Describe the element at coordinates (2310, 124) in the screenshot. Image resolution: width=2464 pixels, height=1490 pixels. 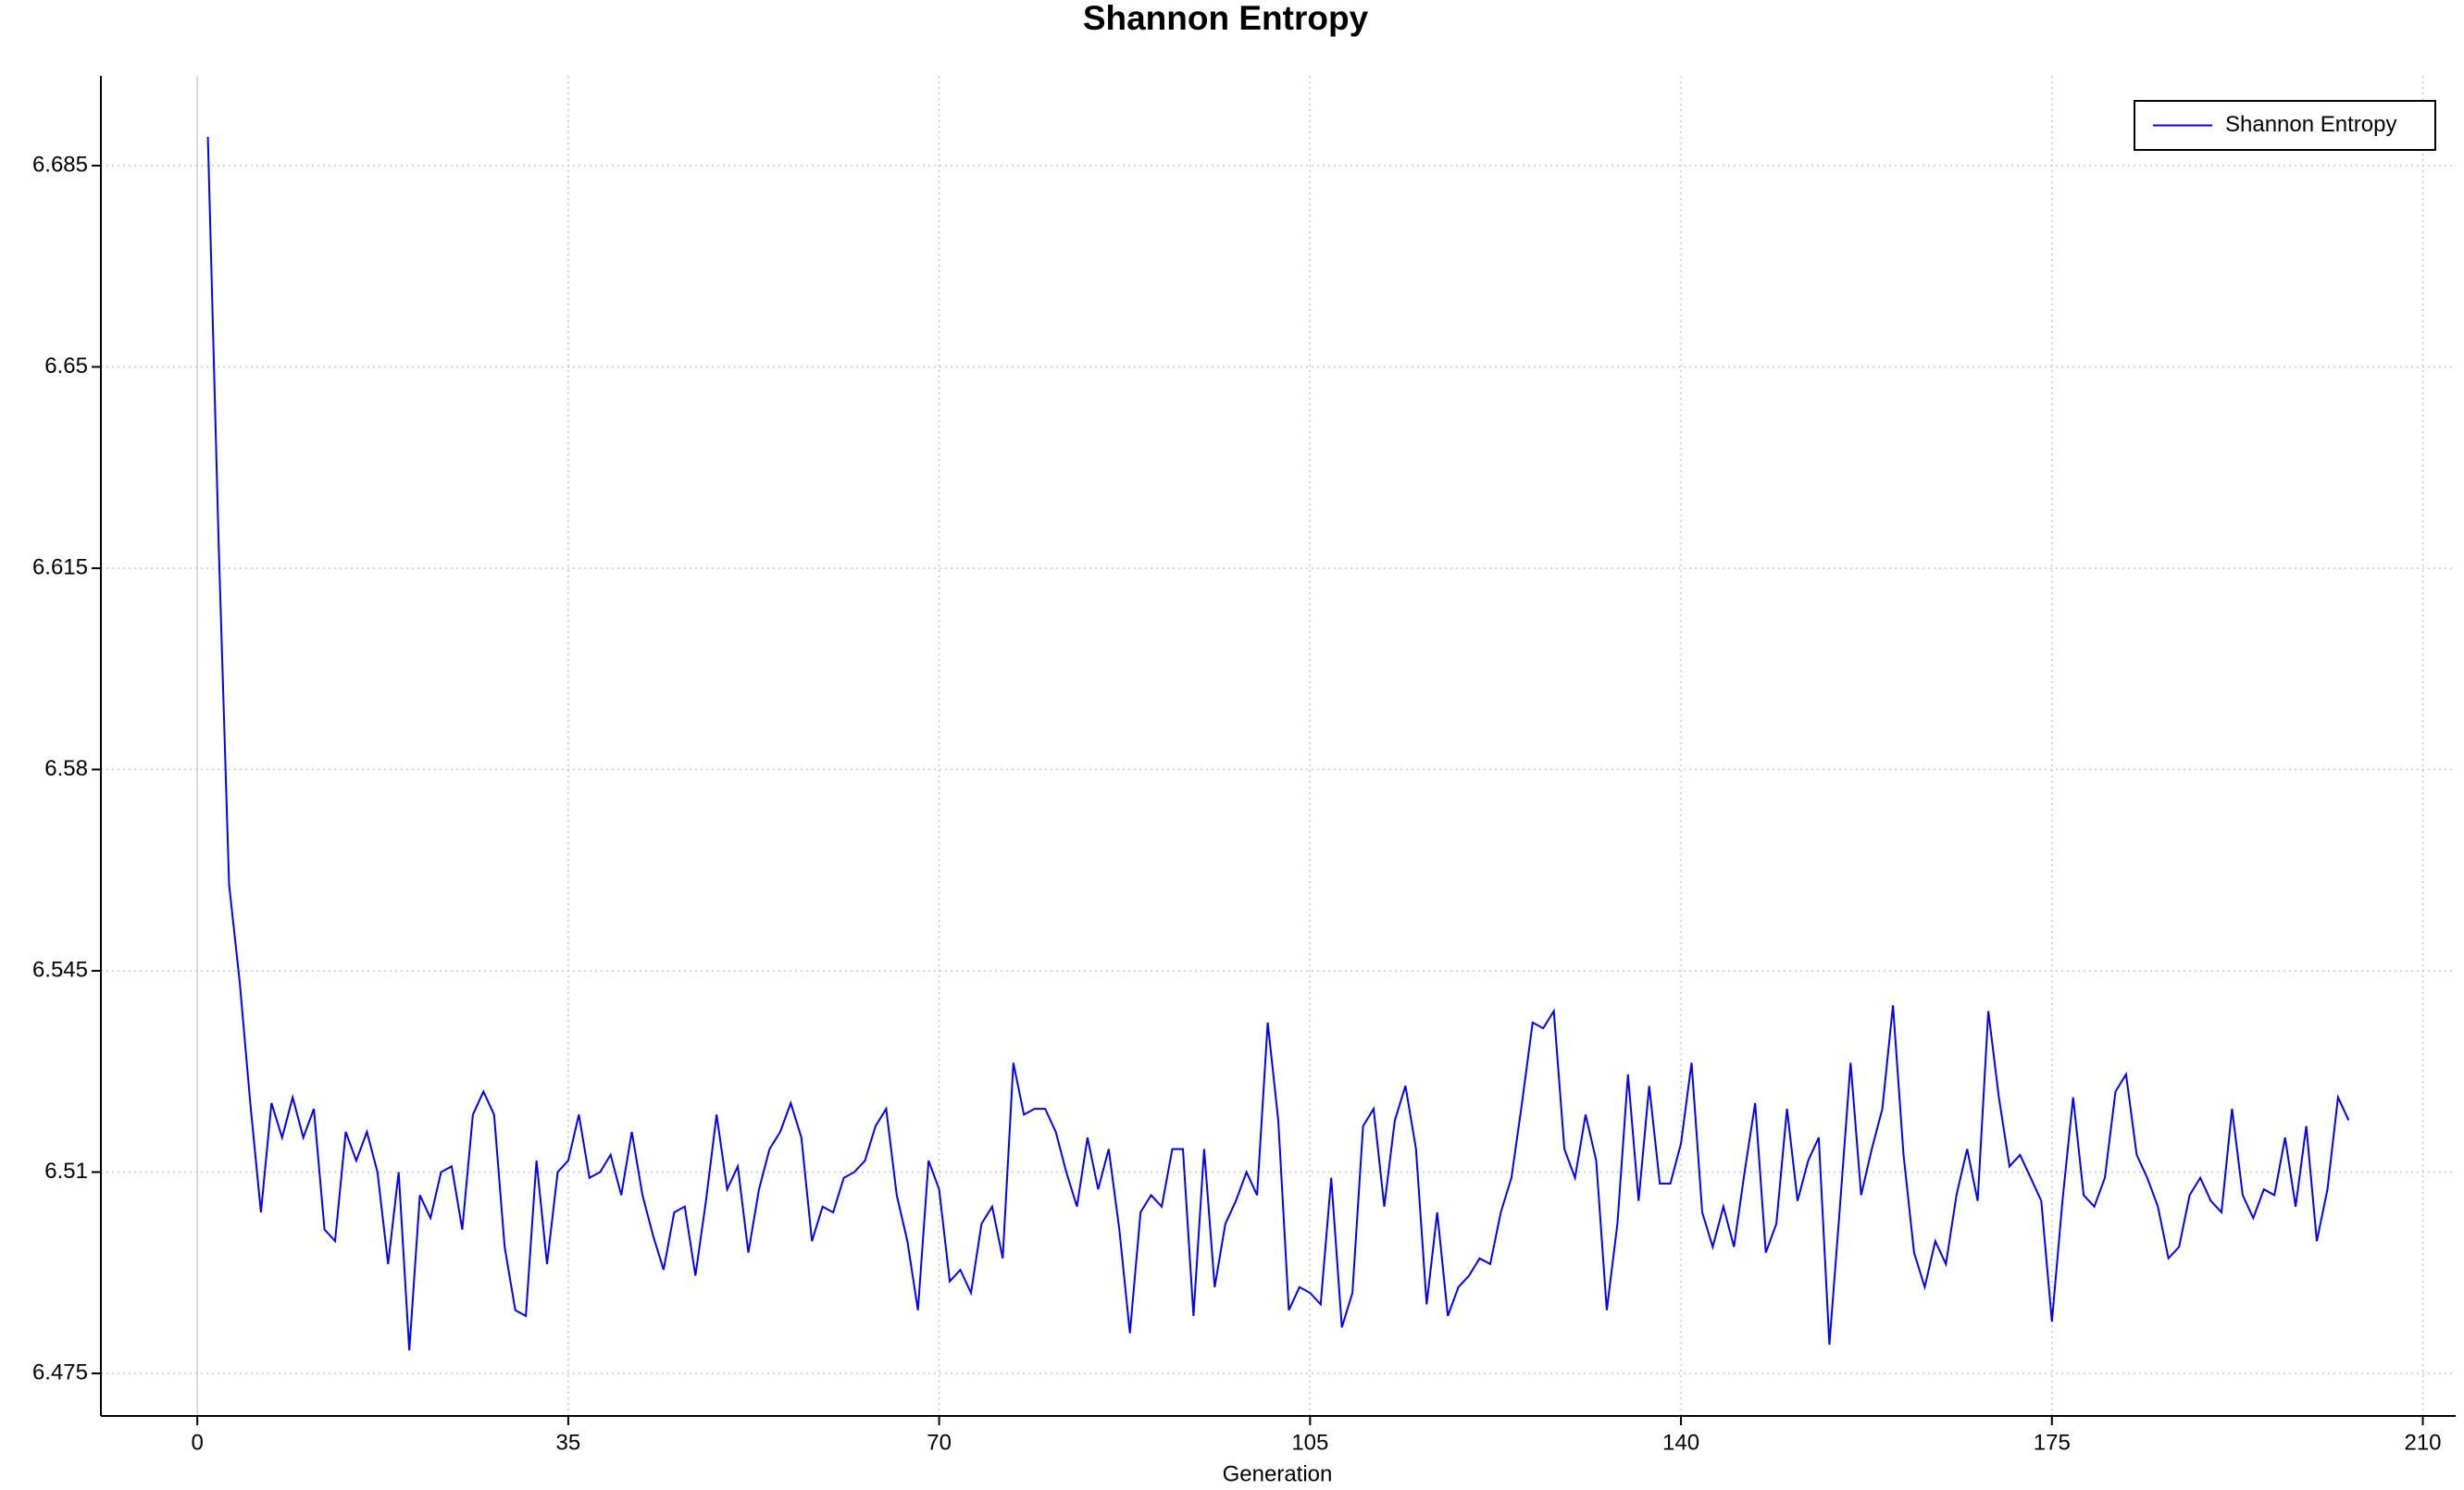
I see `legend-label: Shannon Entropy` at that location.